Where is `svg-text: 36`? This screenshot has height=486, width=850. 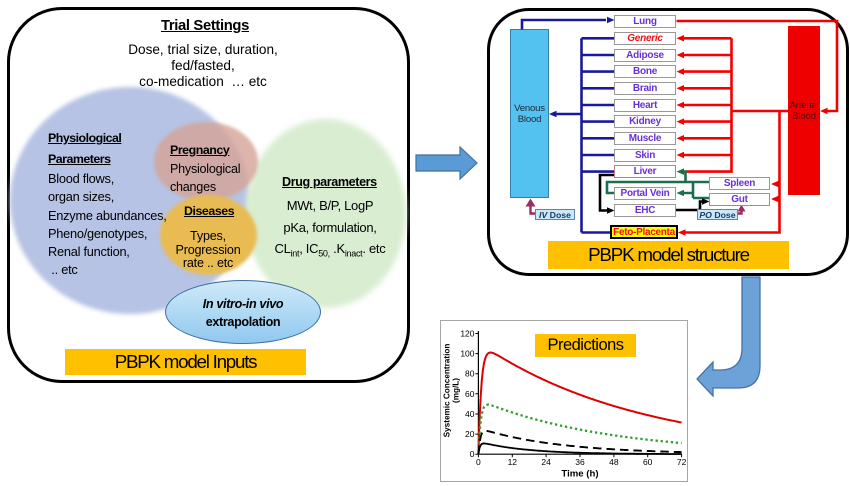 svg-text: 36 is located at coordinates (580, 462).